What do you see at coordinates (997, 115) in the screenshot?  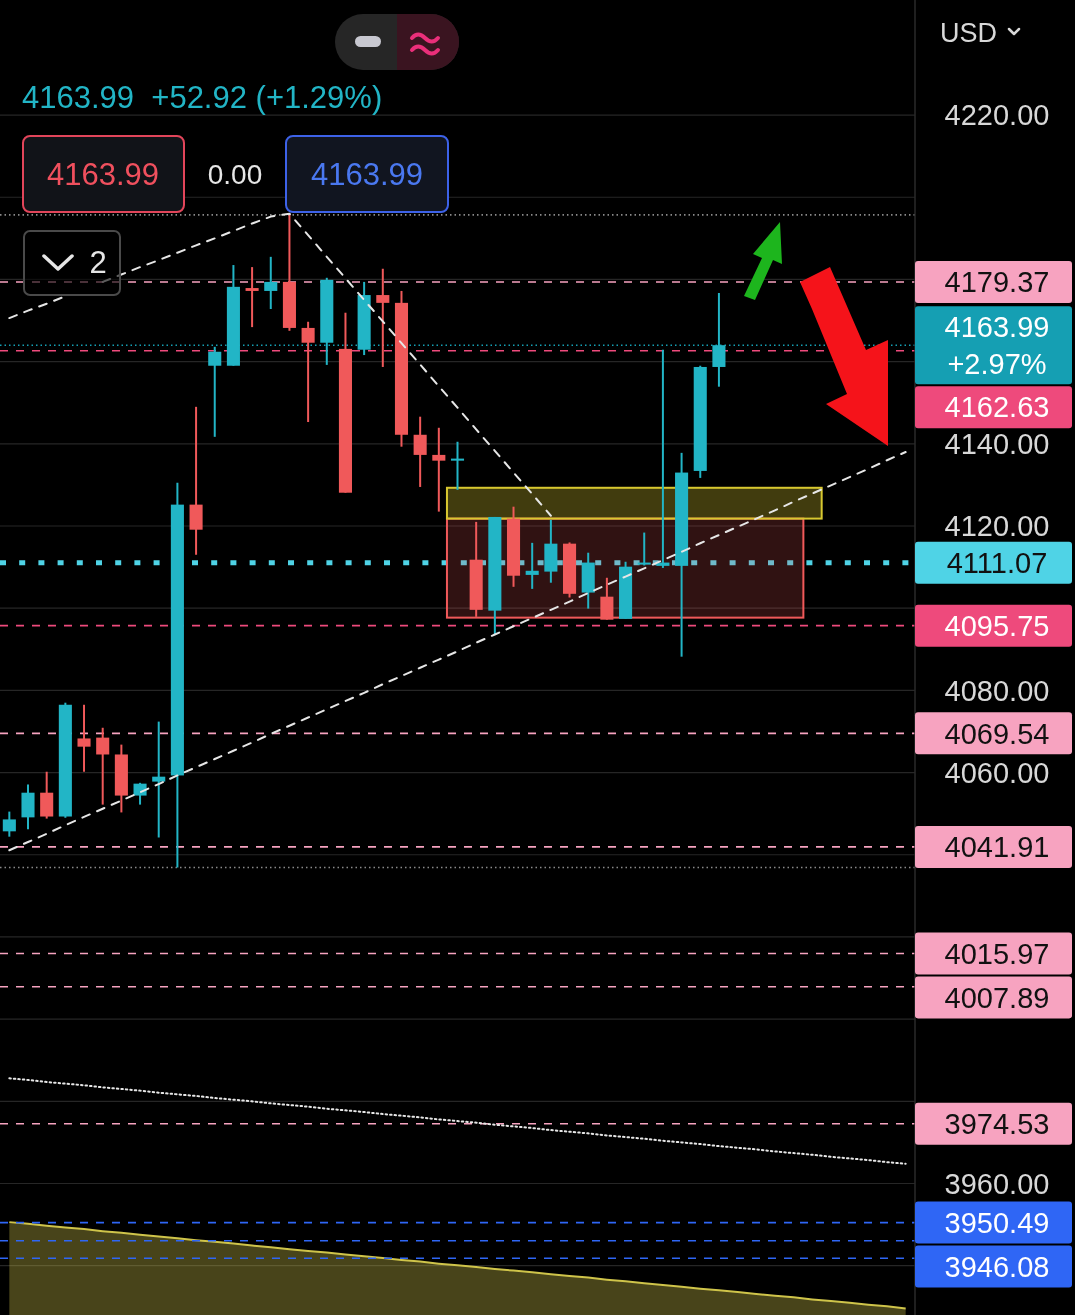 I see `y-tick-label: 4220.00` at bounding box center [997, 115].